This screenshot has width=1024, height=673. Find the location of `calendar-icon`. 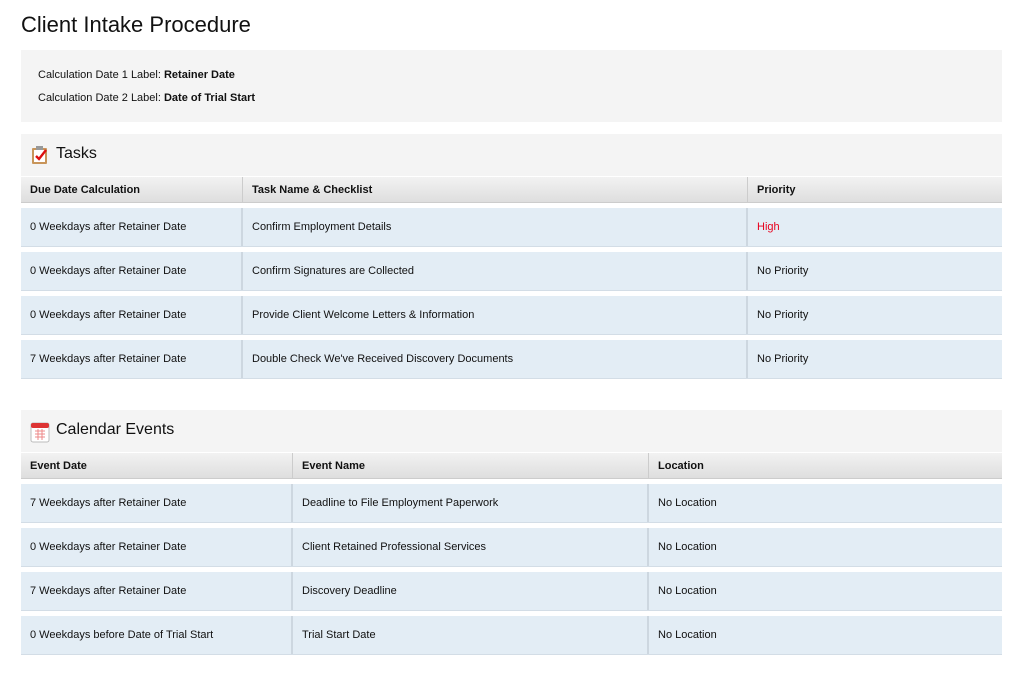

calendar-icon is located at coordinates (40, 432).